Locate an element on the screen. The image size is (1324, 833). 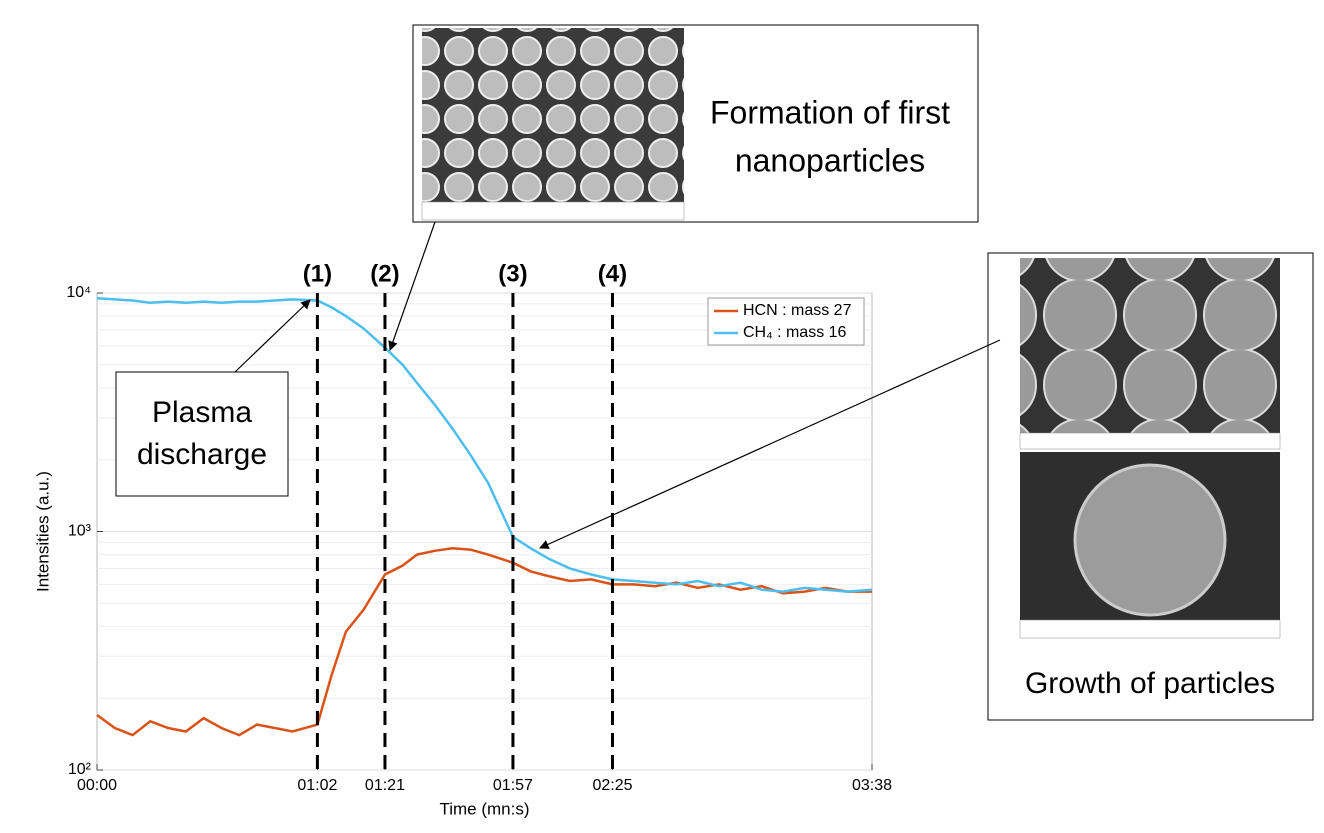
annotation-text: nanoparticles is located at coordinates (830, 160).